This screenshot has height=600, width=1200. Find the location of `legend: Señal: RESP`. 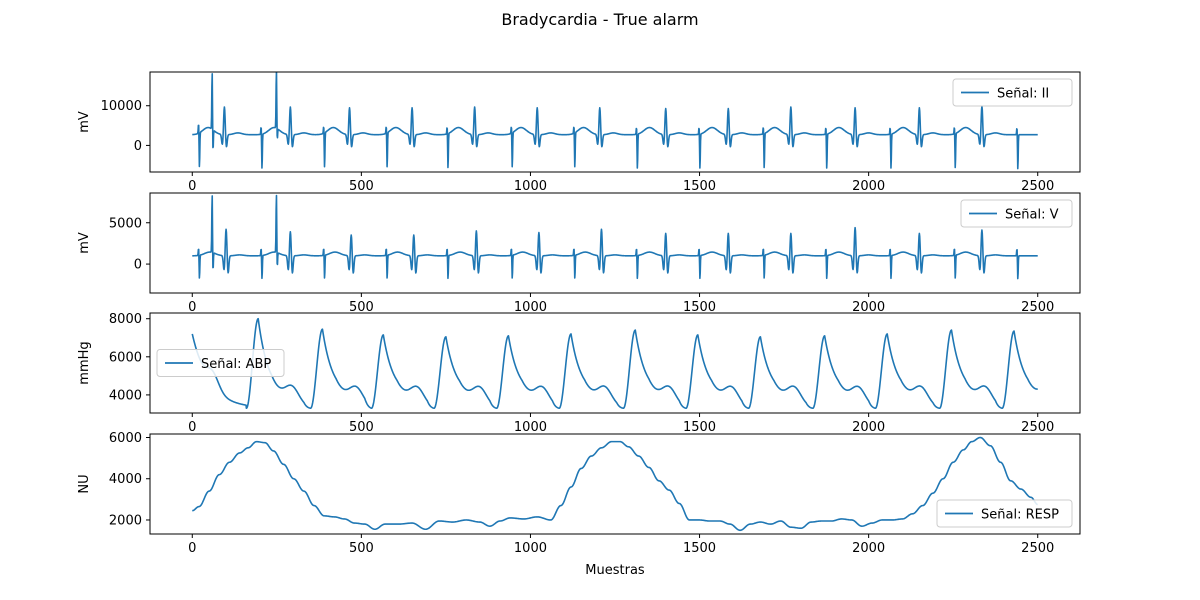

legend: Señal: RESP is located at coordinates (1004, 513).